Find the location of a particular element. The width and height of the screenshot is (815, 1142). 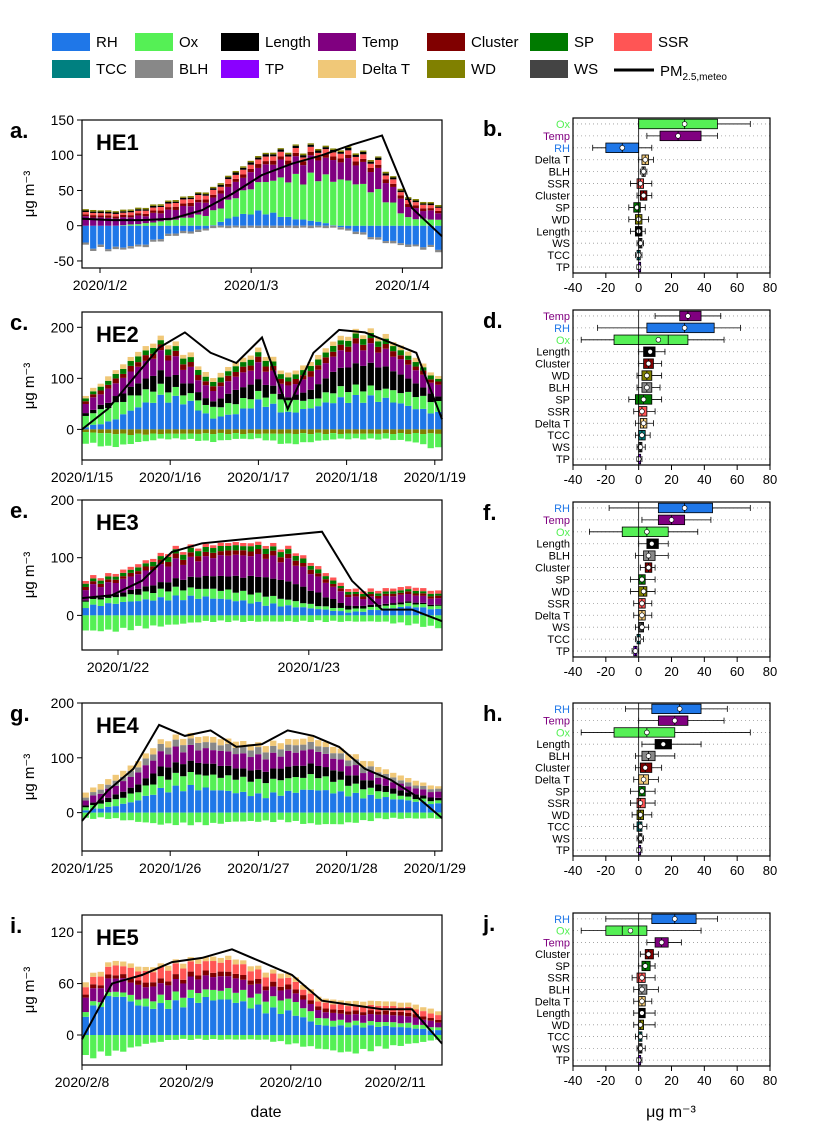

pm25-meteo-line is located at coordinates (262, 772).